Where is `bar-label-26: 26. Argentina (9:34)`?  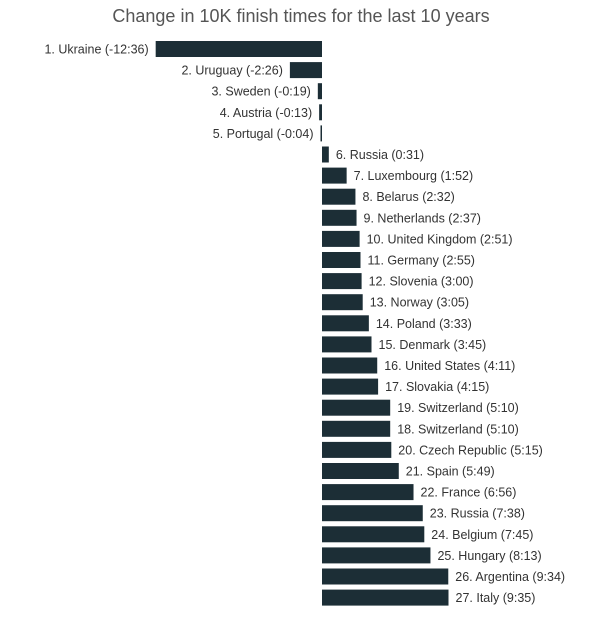
bar-label-26: 26. Argentina (9:34) is located at coordinates (510, 577).